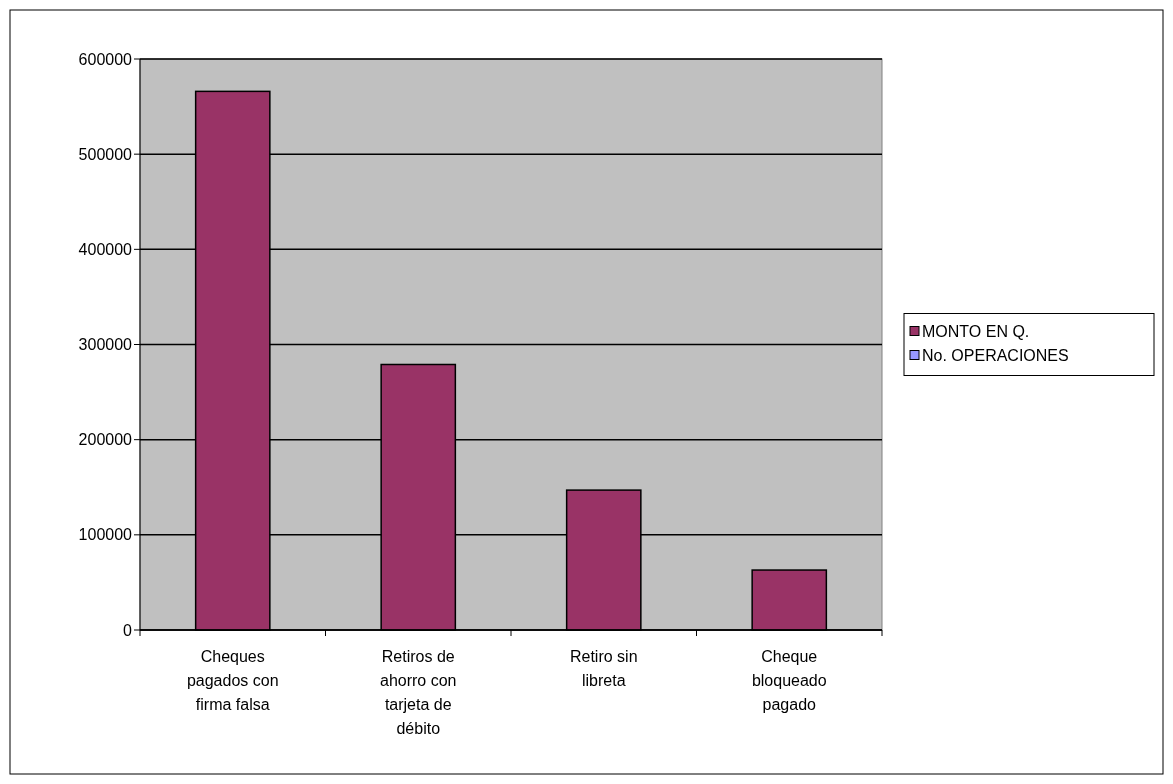 The width and height of the screenshot is (1173, 784). What do you see at coordinates (603, 668) in the screenshot?
I see `x-tick-label: Retiro sin libreta` at bounding box center [603, 668].